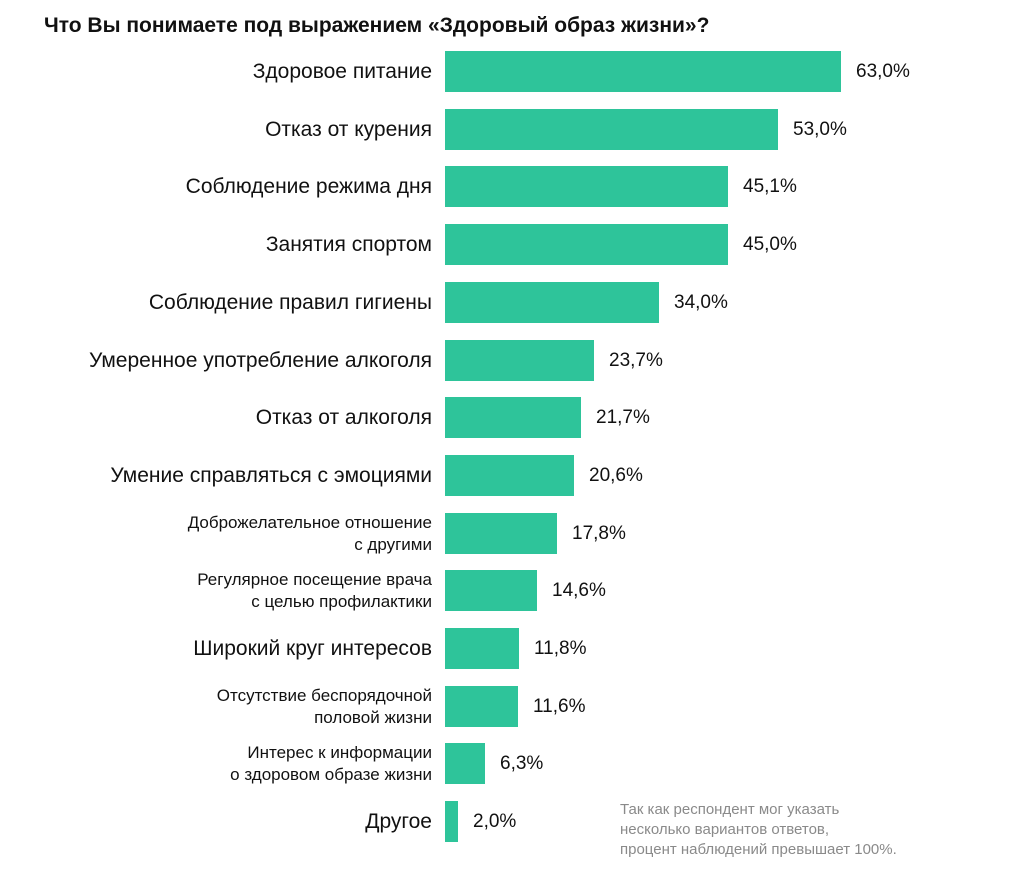 The width and height of the screenshot is (1024, 884). What do you see at coordinates (341, 601) in the screenshot?
I see `category-label-line: с целью профилактики` at bounding box center [341, 601].